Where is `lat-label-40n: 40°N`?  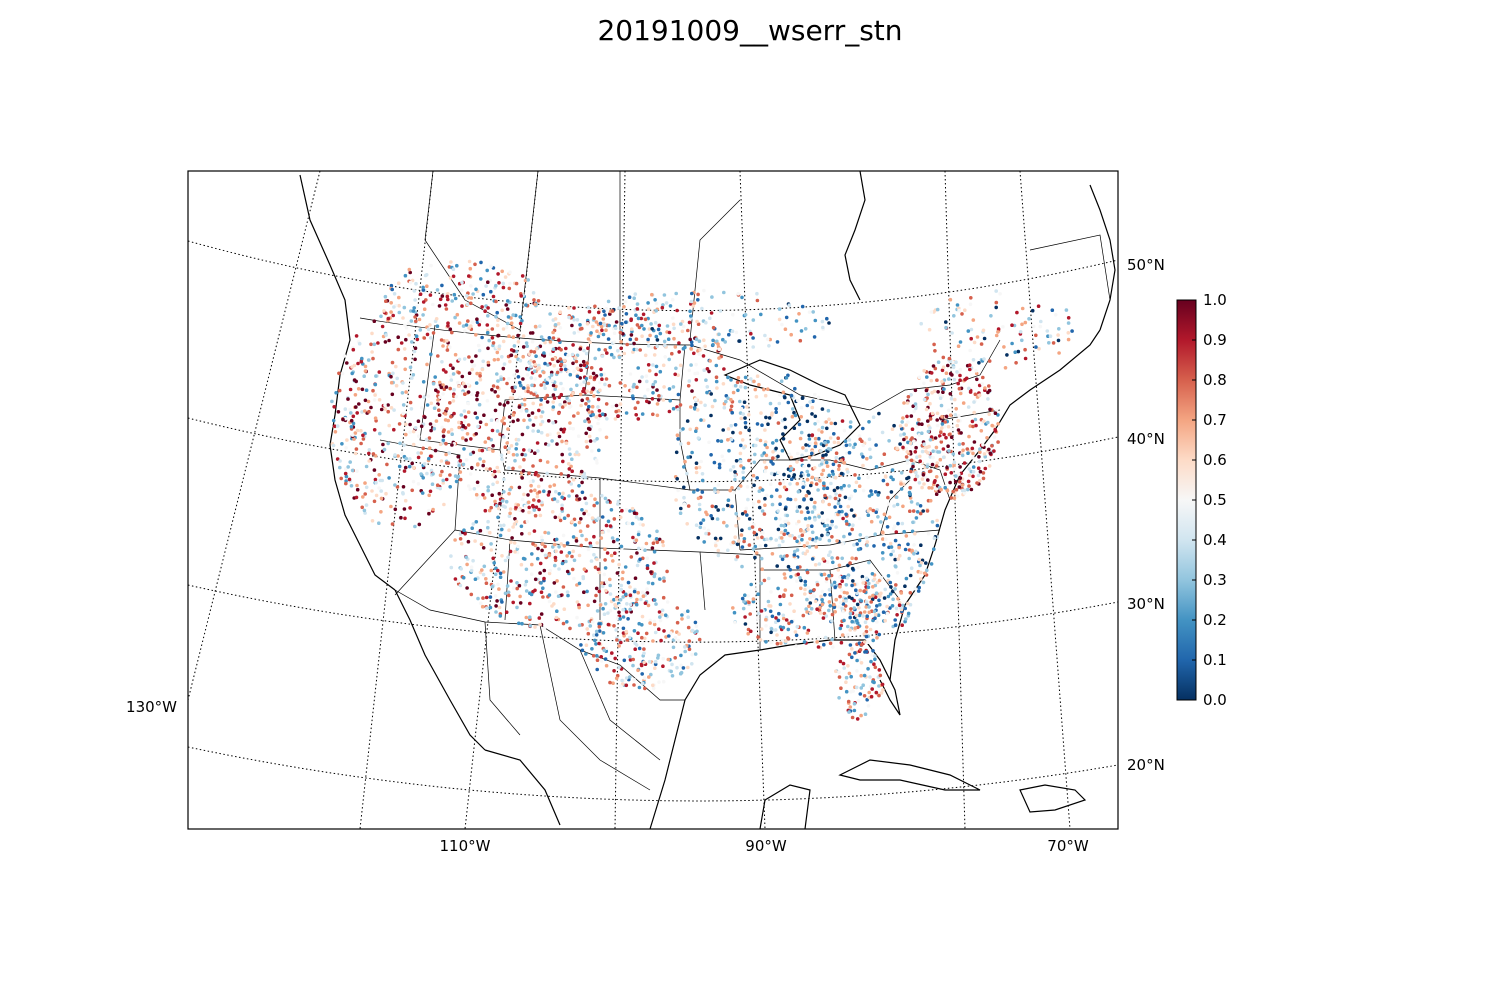
lat-label-40n: 40°N is located at coordinates (1146, 439).